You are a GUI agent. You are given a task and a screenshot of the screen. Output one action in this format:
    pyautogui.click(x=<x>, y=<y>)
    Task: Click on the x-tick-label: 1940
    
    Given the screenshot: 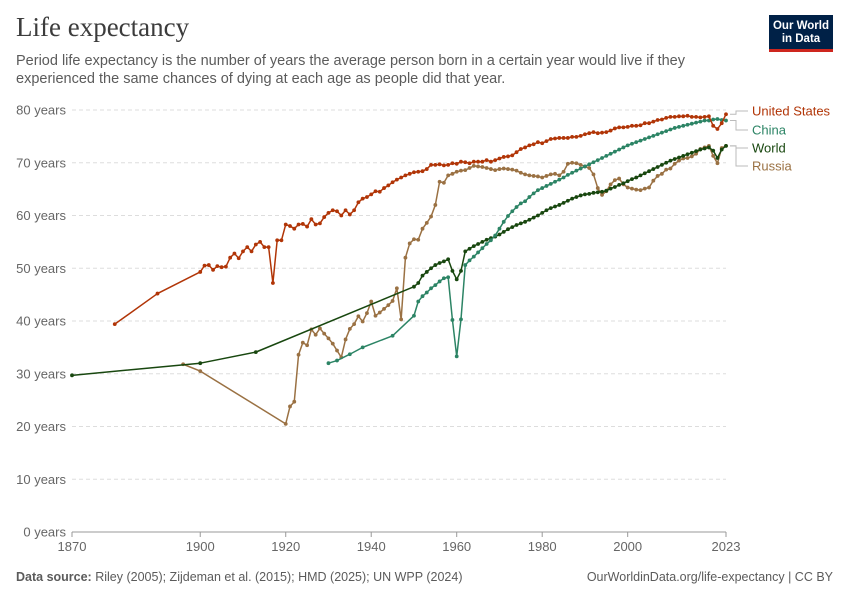 What is the action you would take?
    pyautogui.click(x=371, y=546)
    